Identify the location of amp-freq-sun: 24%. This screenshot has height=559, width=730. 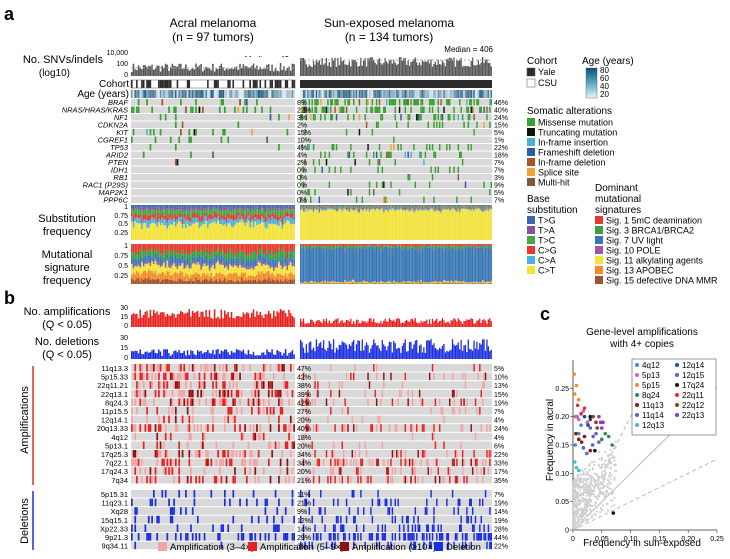
(501, 429).